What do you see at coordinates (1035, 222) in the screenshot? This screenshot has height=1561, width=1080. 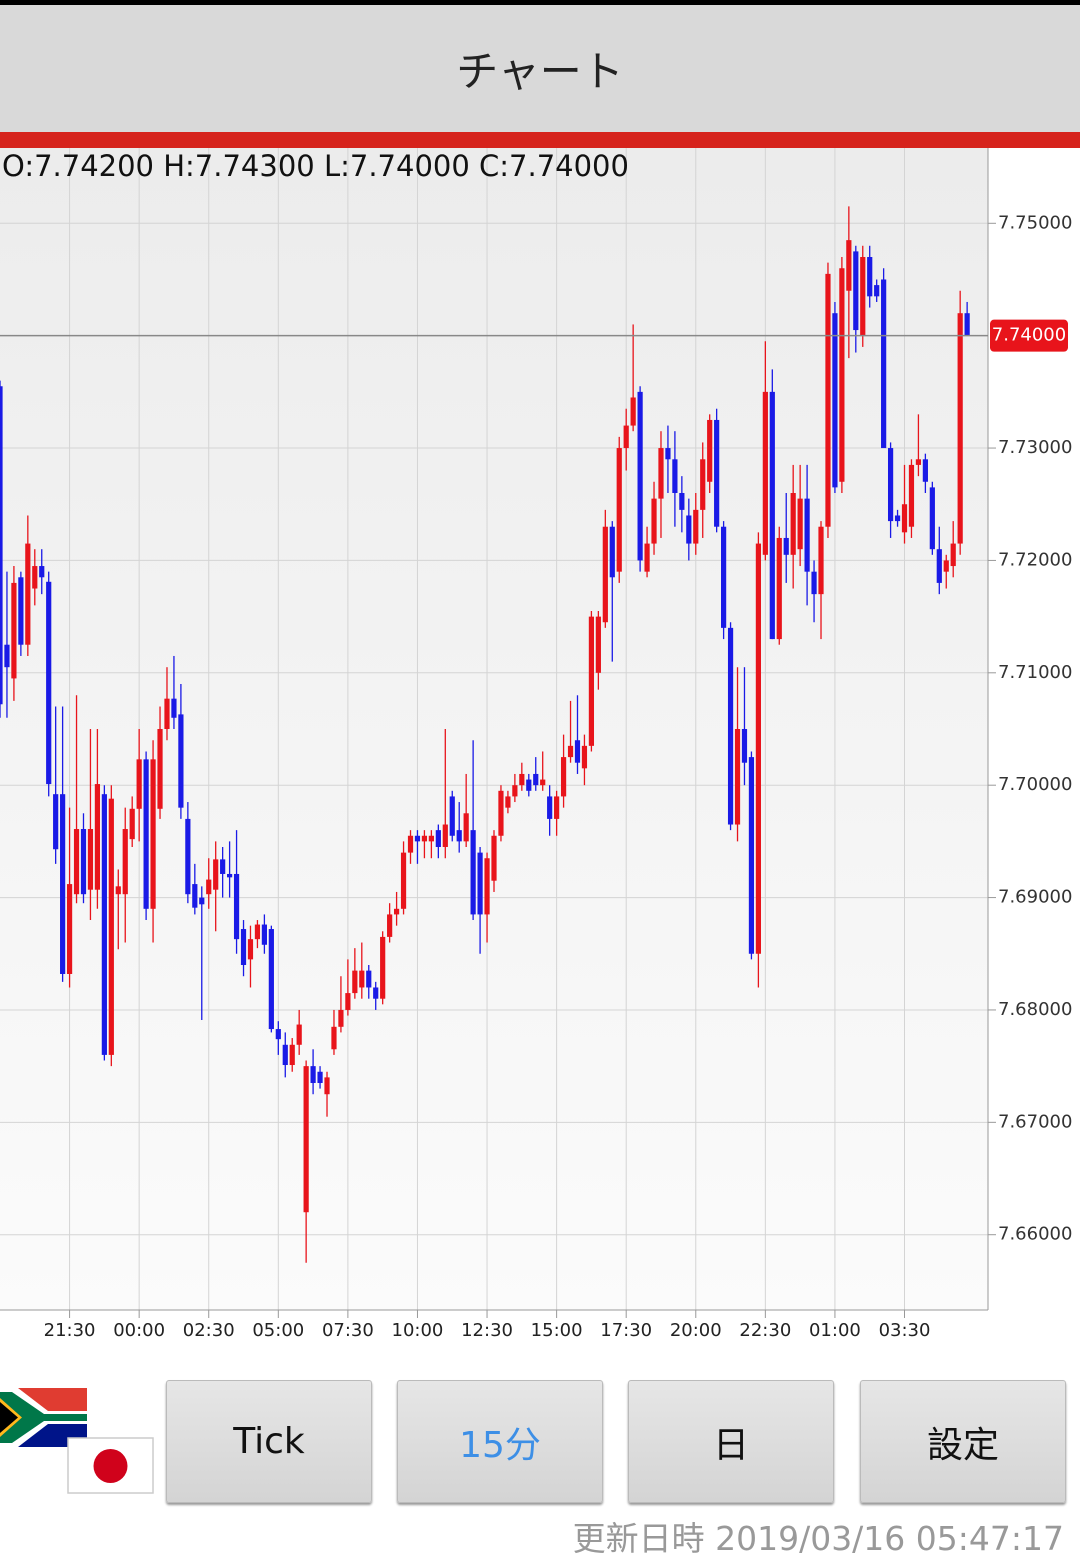 I see `y-tick-label: 7.75000` at bounding box center [1035, 222].